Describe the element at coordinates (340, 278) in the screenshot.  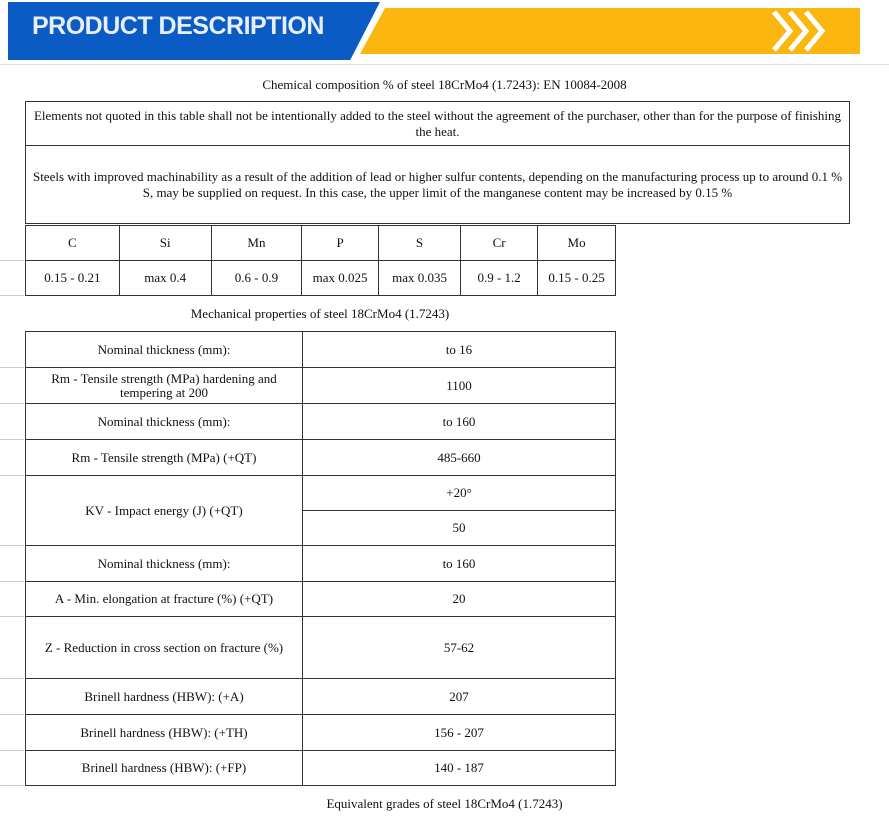
I see `chem-value: max 0.025` at that location.